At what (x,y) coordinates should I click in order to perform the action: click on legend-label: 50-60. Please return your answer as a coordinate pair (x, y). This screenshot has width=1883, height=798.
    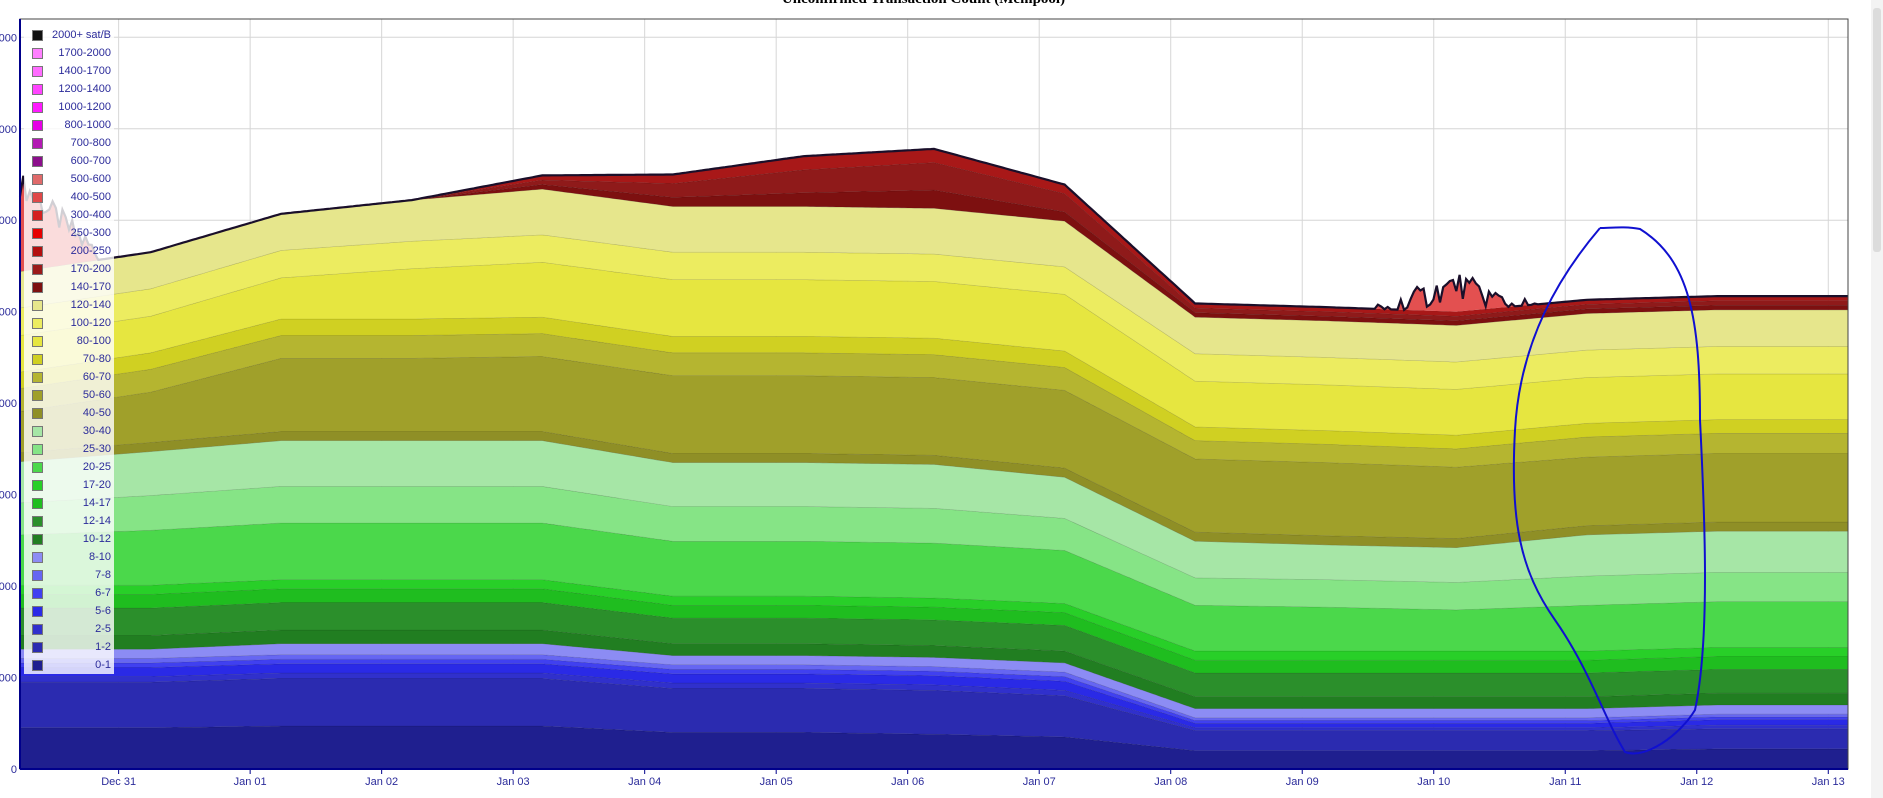
    Looking at the image, I should click on (96, 395).